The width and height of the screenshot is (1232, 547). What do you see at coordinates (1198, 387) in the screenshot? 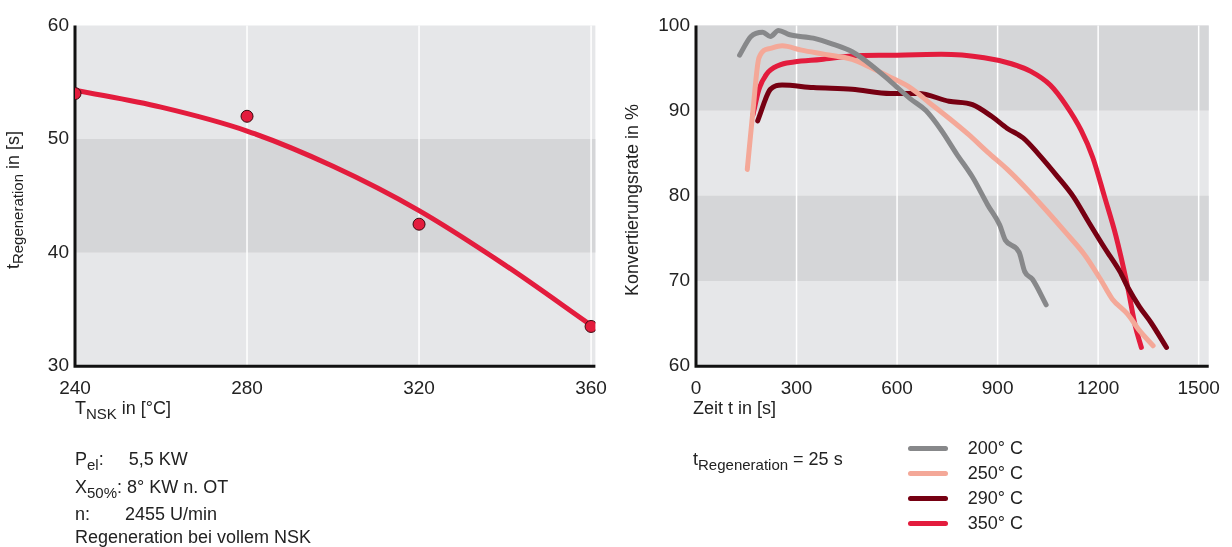
I see `x-tick-label: 1500` at bounding box center [1198, 387].